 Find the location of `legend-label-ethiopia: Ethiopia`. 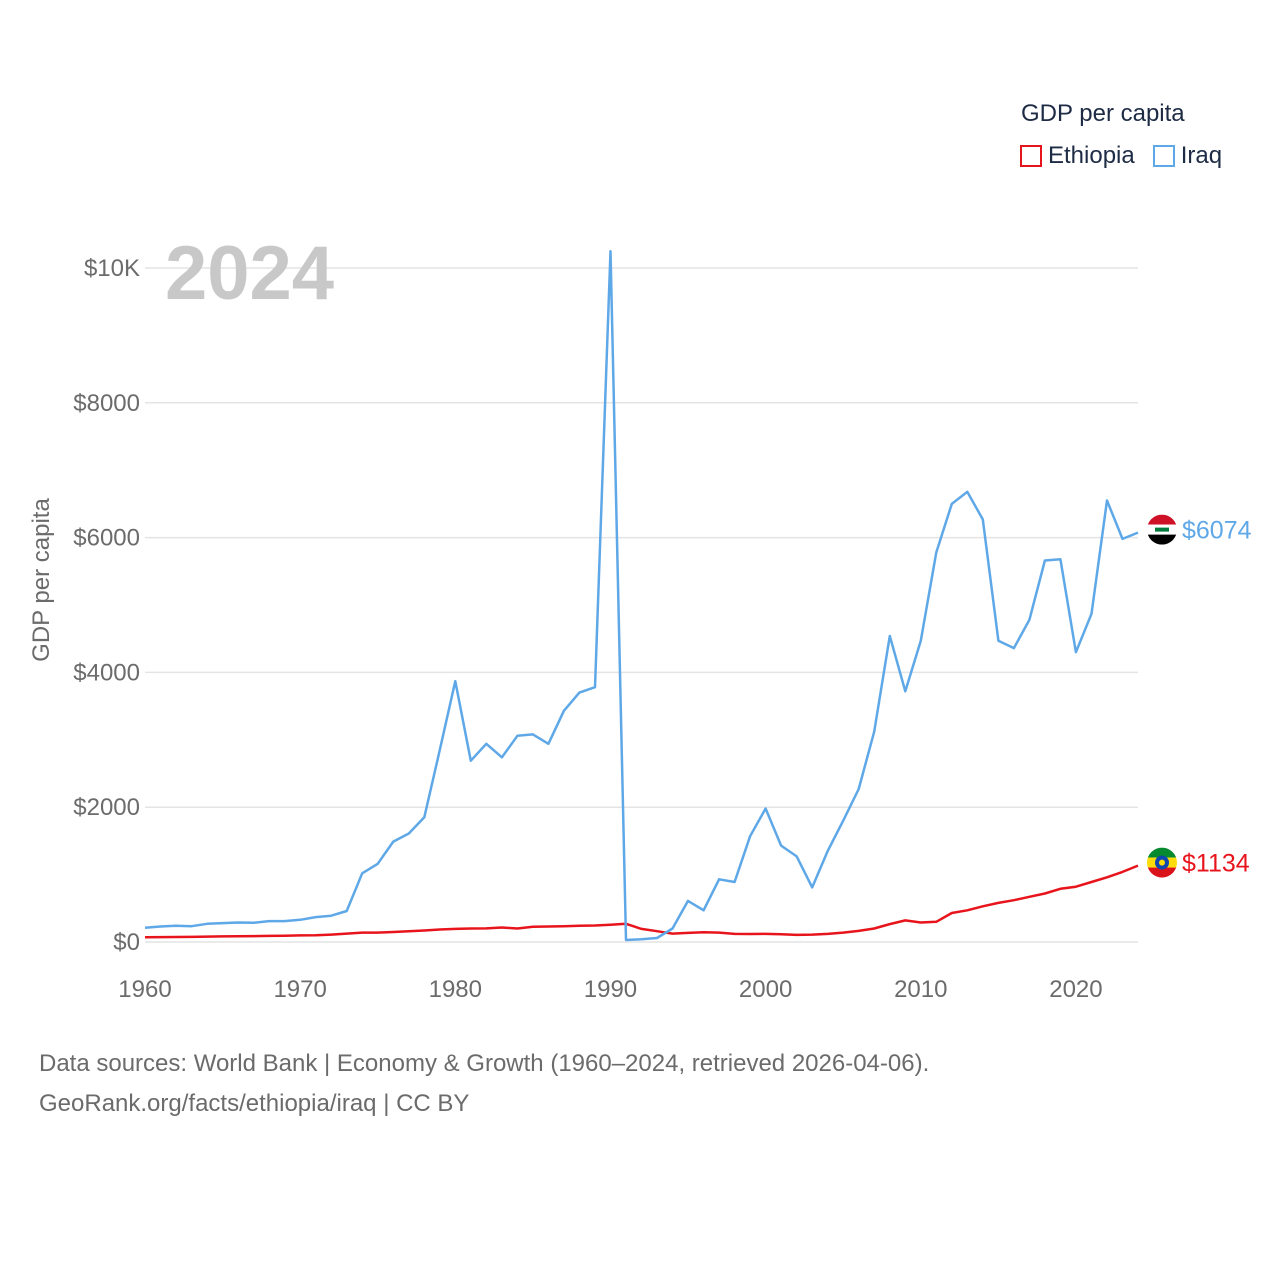

legend-label-ethiopia: Ethiopia is located at coordinates (1091, 155).